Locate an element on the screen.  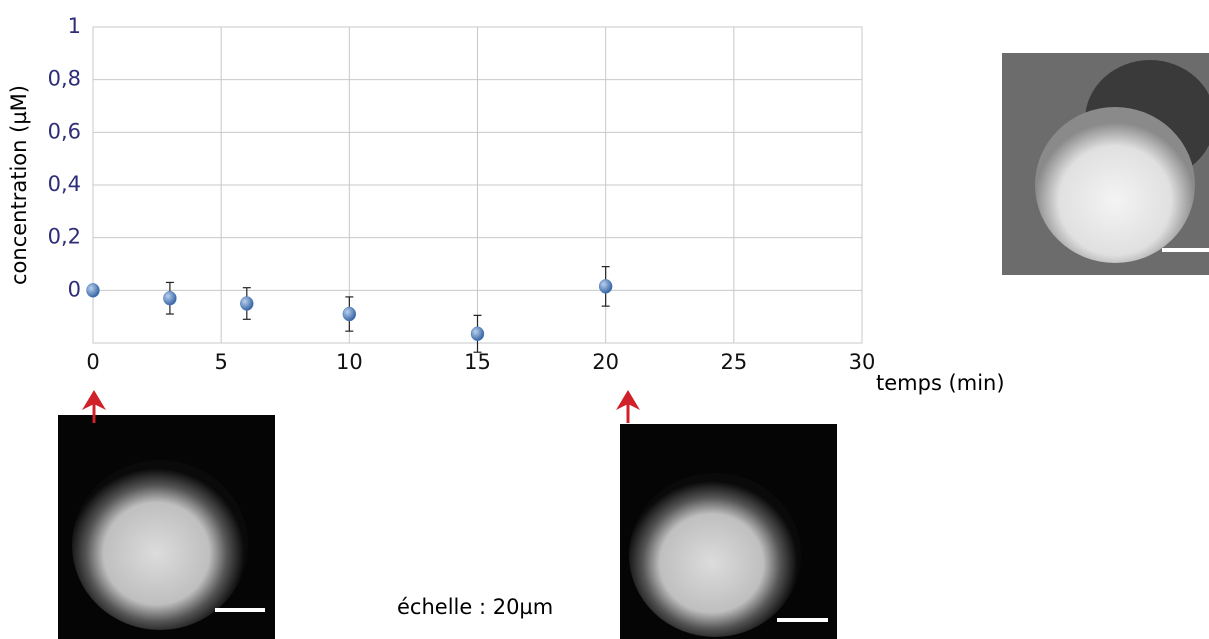
x-tick-label: 30 is located at coordinates (862, 362).